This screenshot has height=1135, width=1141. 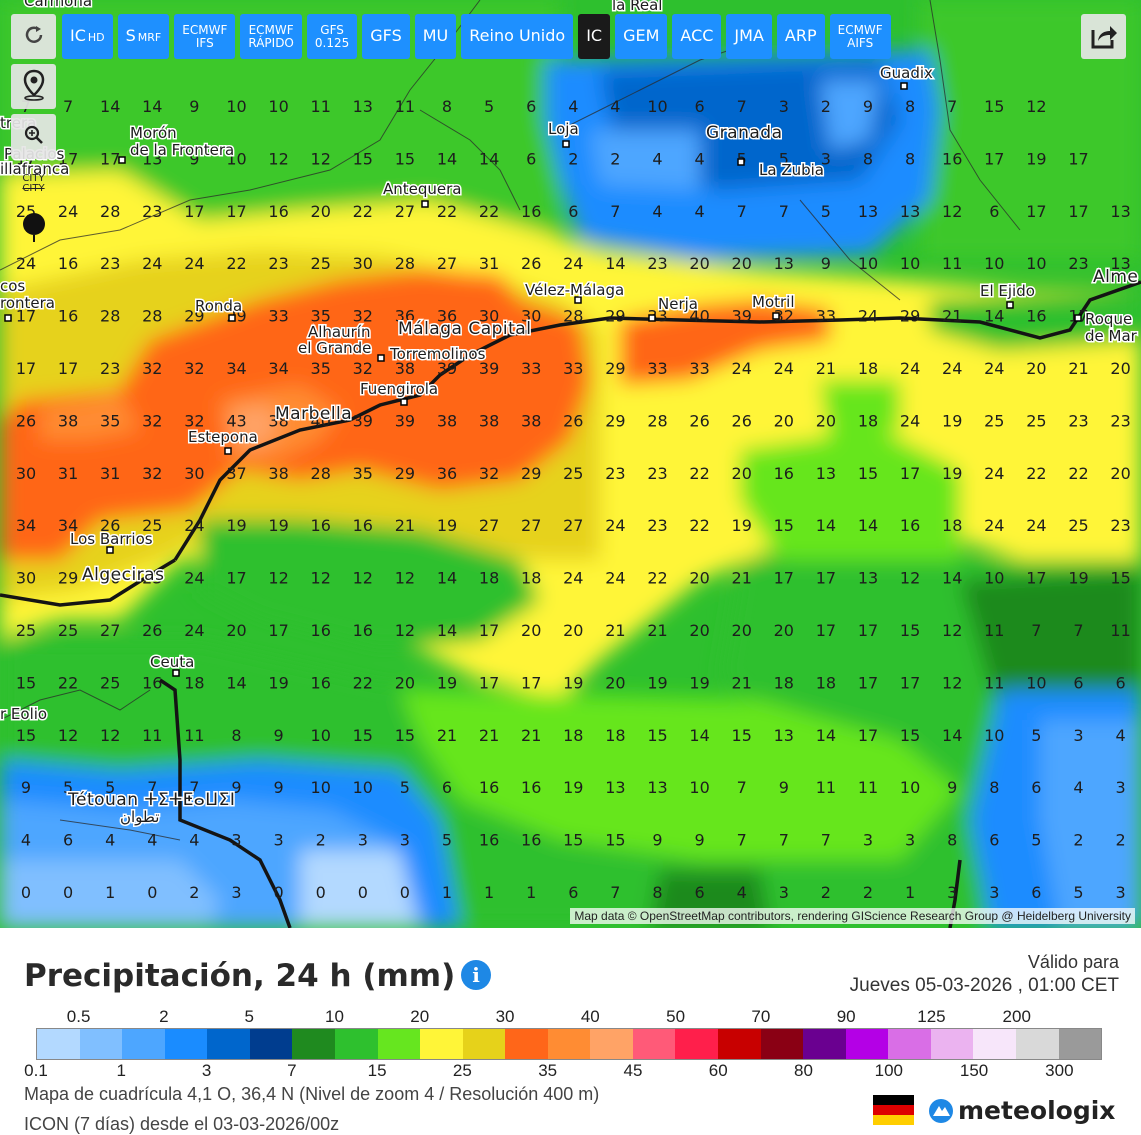 What do you see at coordinates (27, 303) in the screenshot?
I see `city-label: rontera` at bounding box center [27, 303].